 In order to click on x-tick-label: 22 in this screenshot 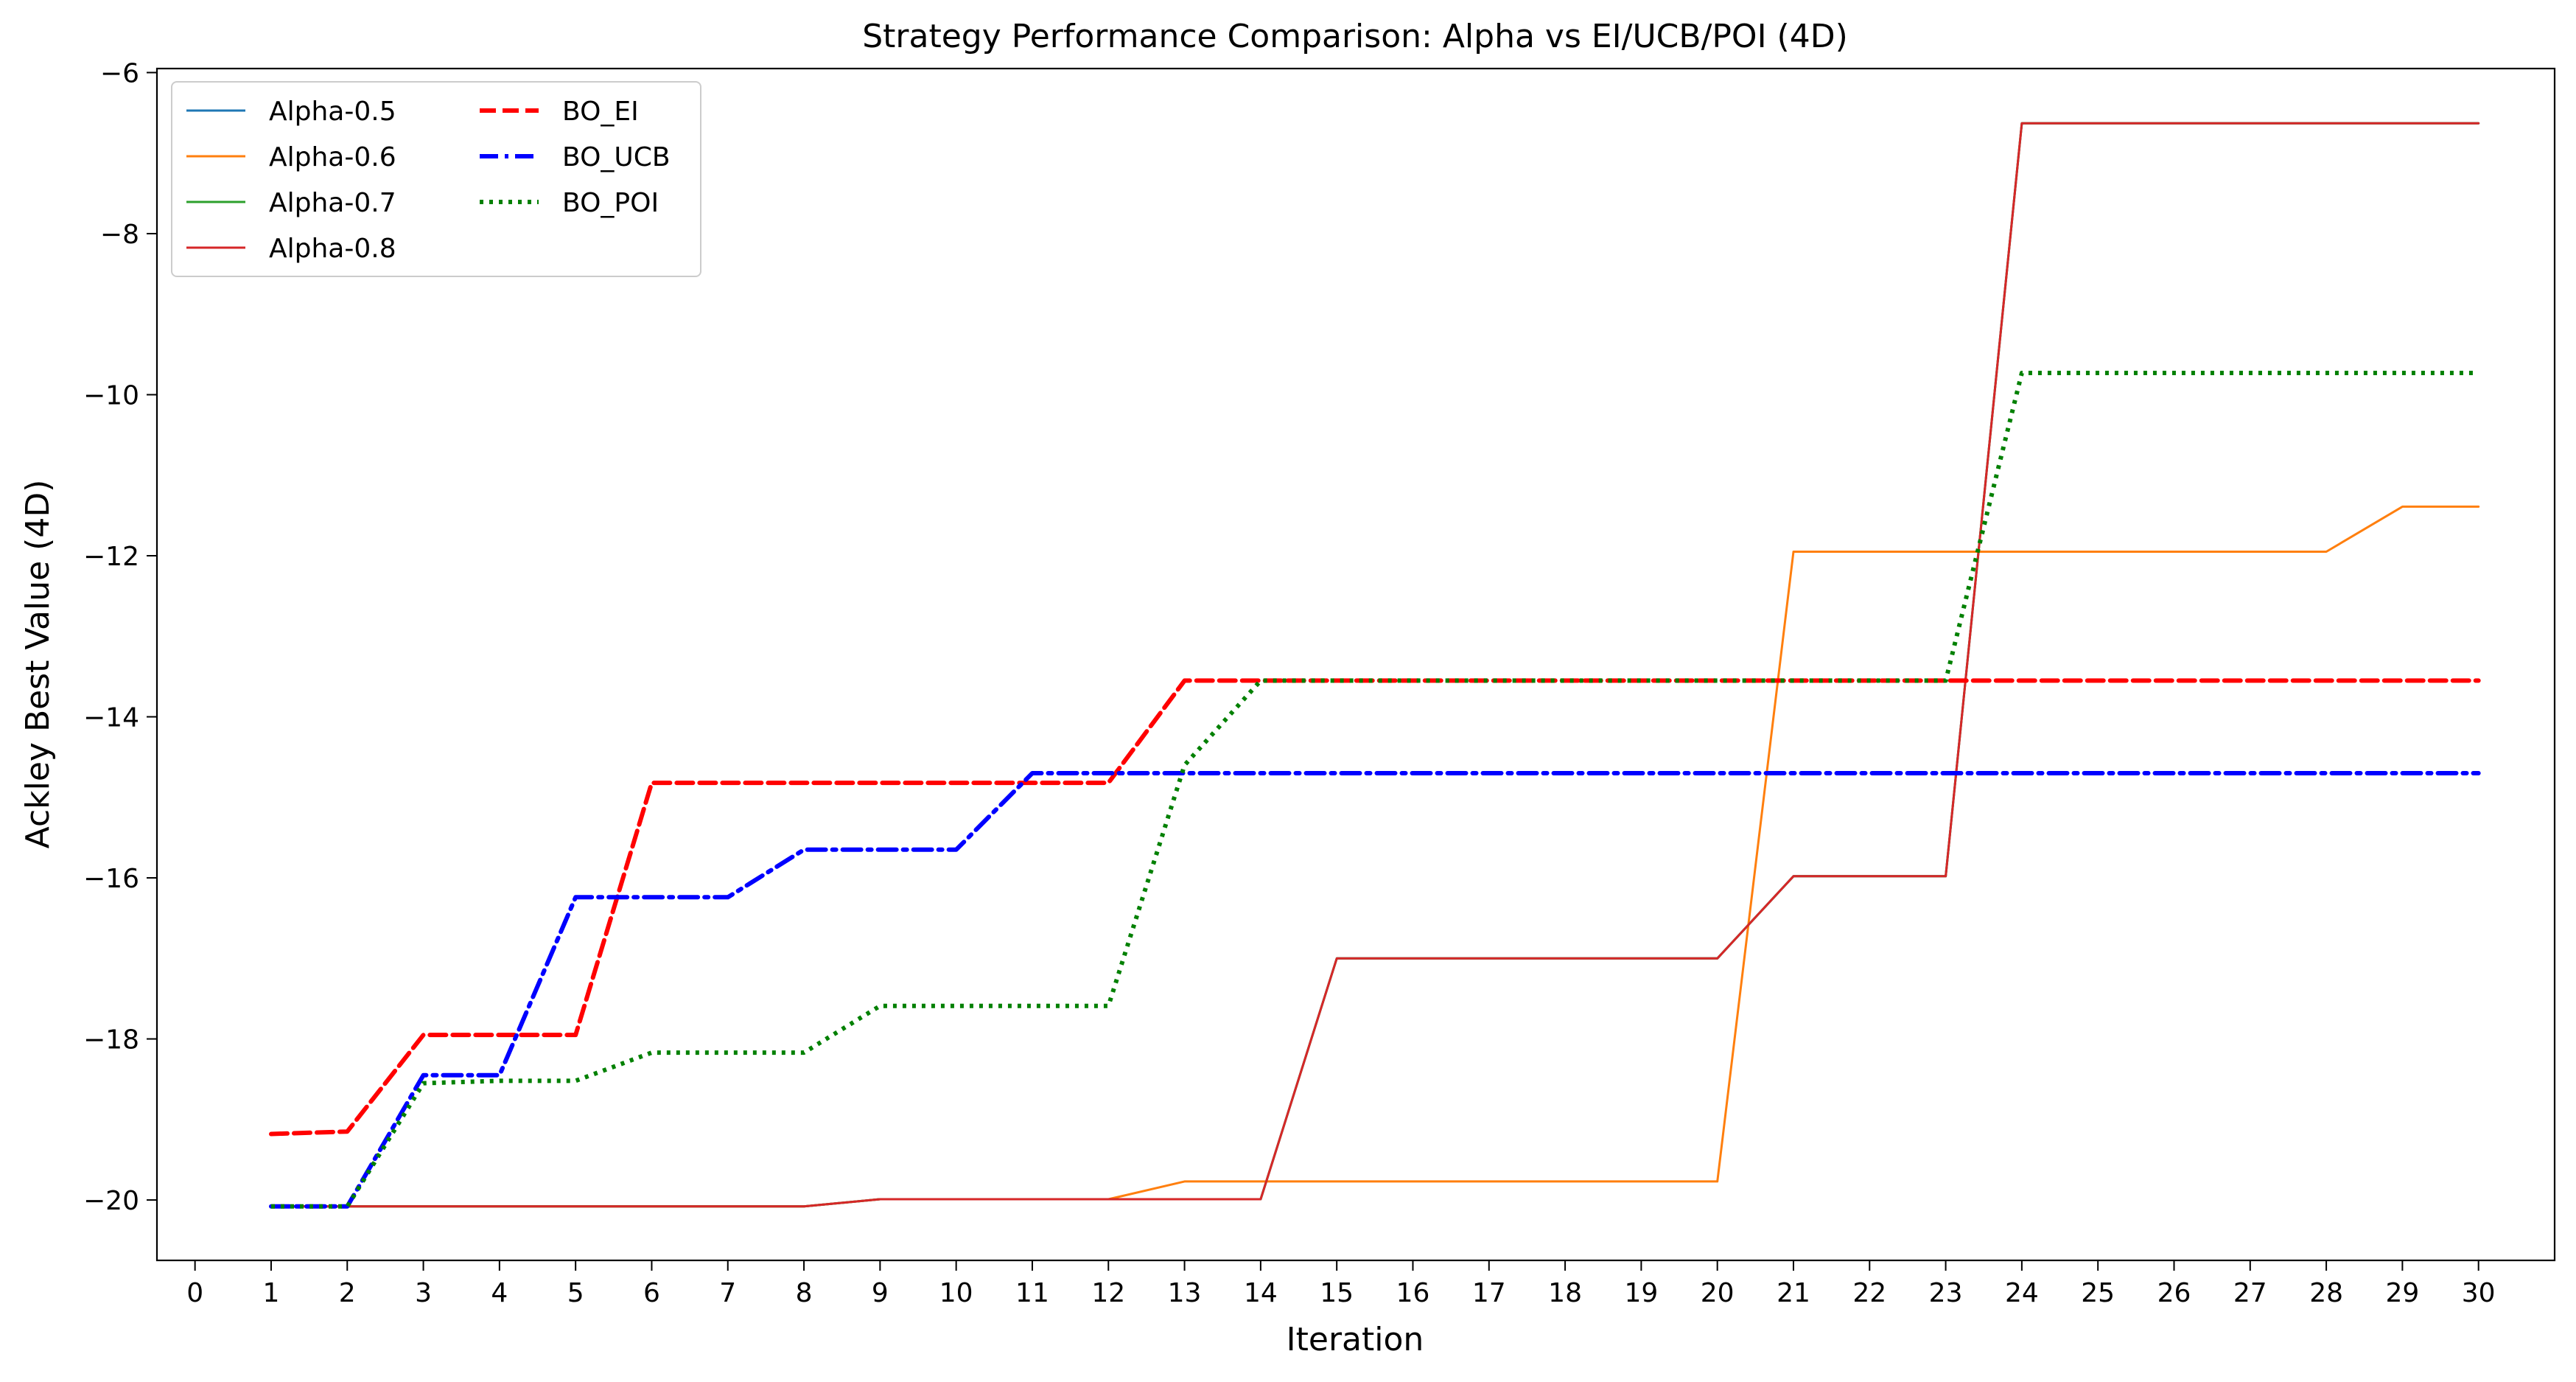, I will do `click(1869, 1293)`.